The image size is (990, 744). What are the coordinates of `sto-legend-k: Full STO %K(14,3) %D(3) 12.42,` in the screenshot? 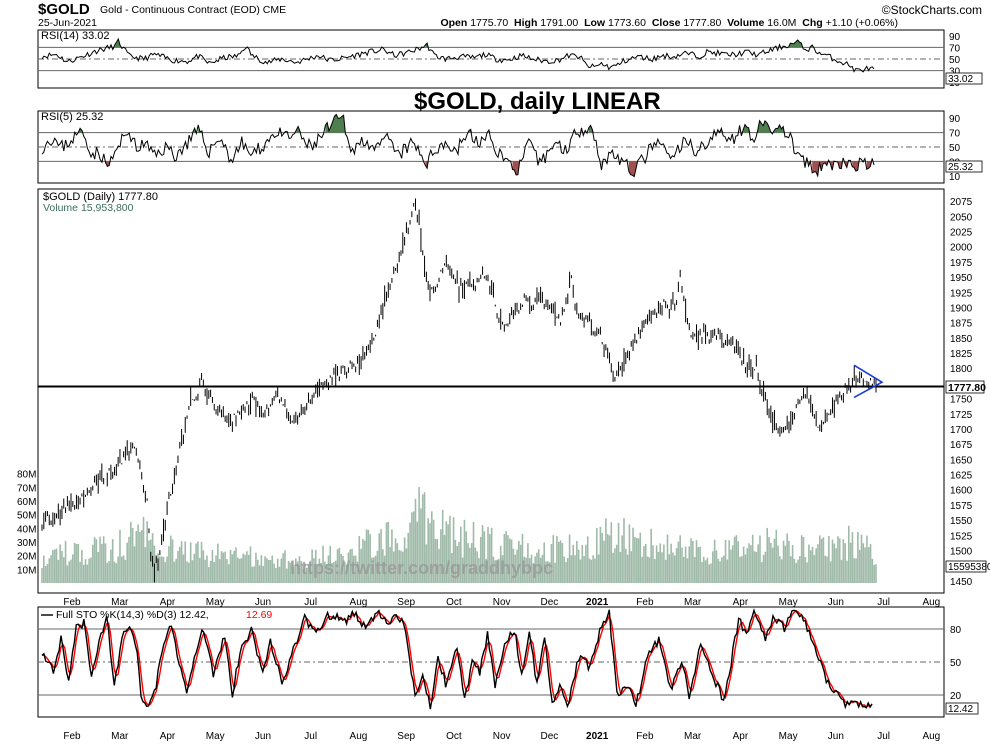 It's located at (132, 615).